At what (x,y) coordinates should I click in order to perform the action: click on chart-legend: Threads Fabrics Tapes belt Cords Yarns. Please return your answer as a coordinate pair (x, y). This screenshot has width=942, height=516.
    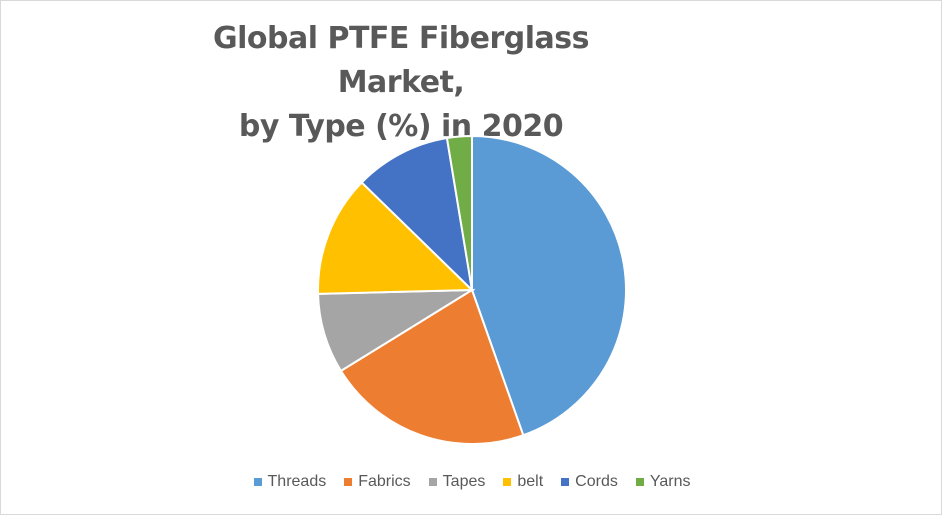
    Looking at the image, I should click on (471, 482).